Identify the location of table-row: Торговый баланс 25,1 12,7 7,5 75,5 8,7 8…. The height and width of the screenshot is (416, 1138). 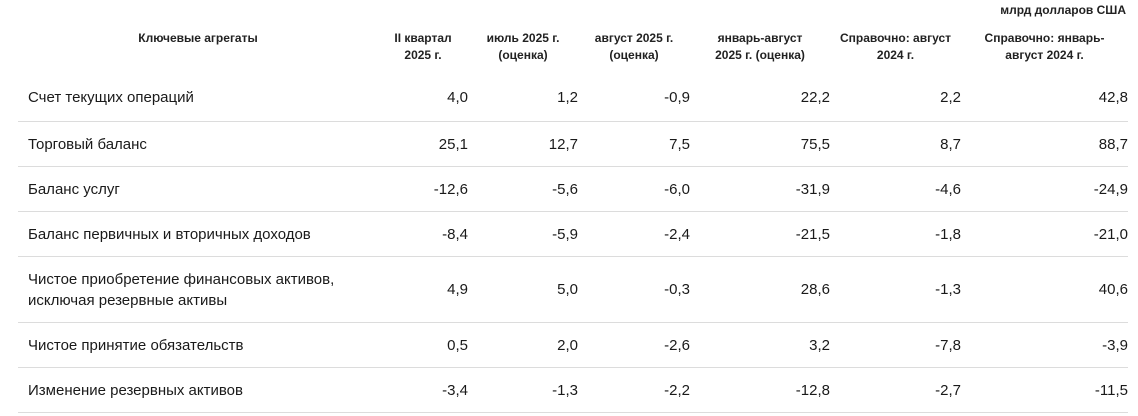
(573, 144).